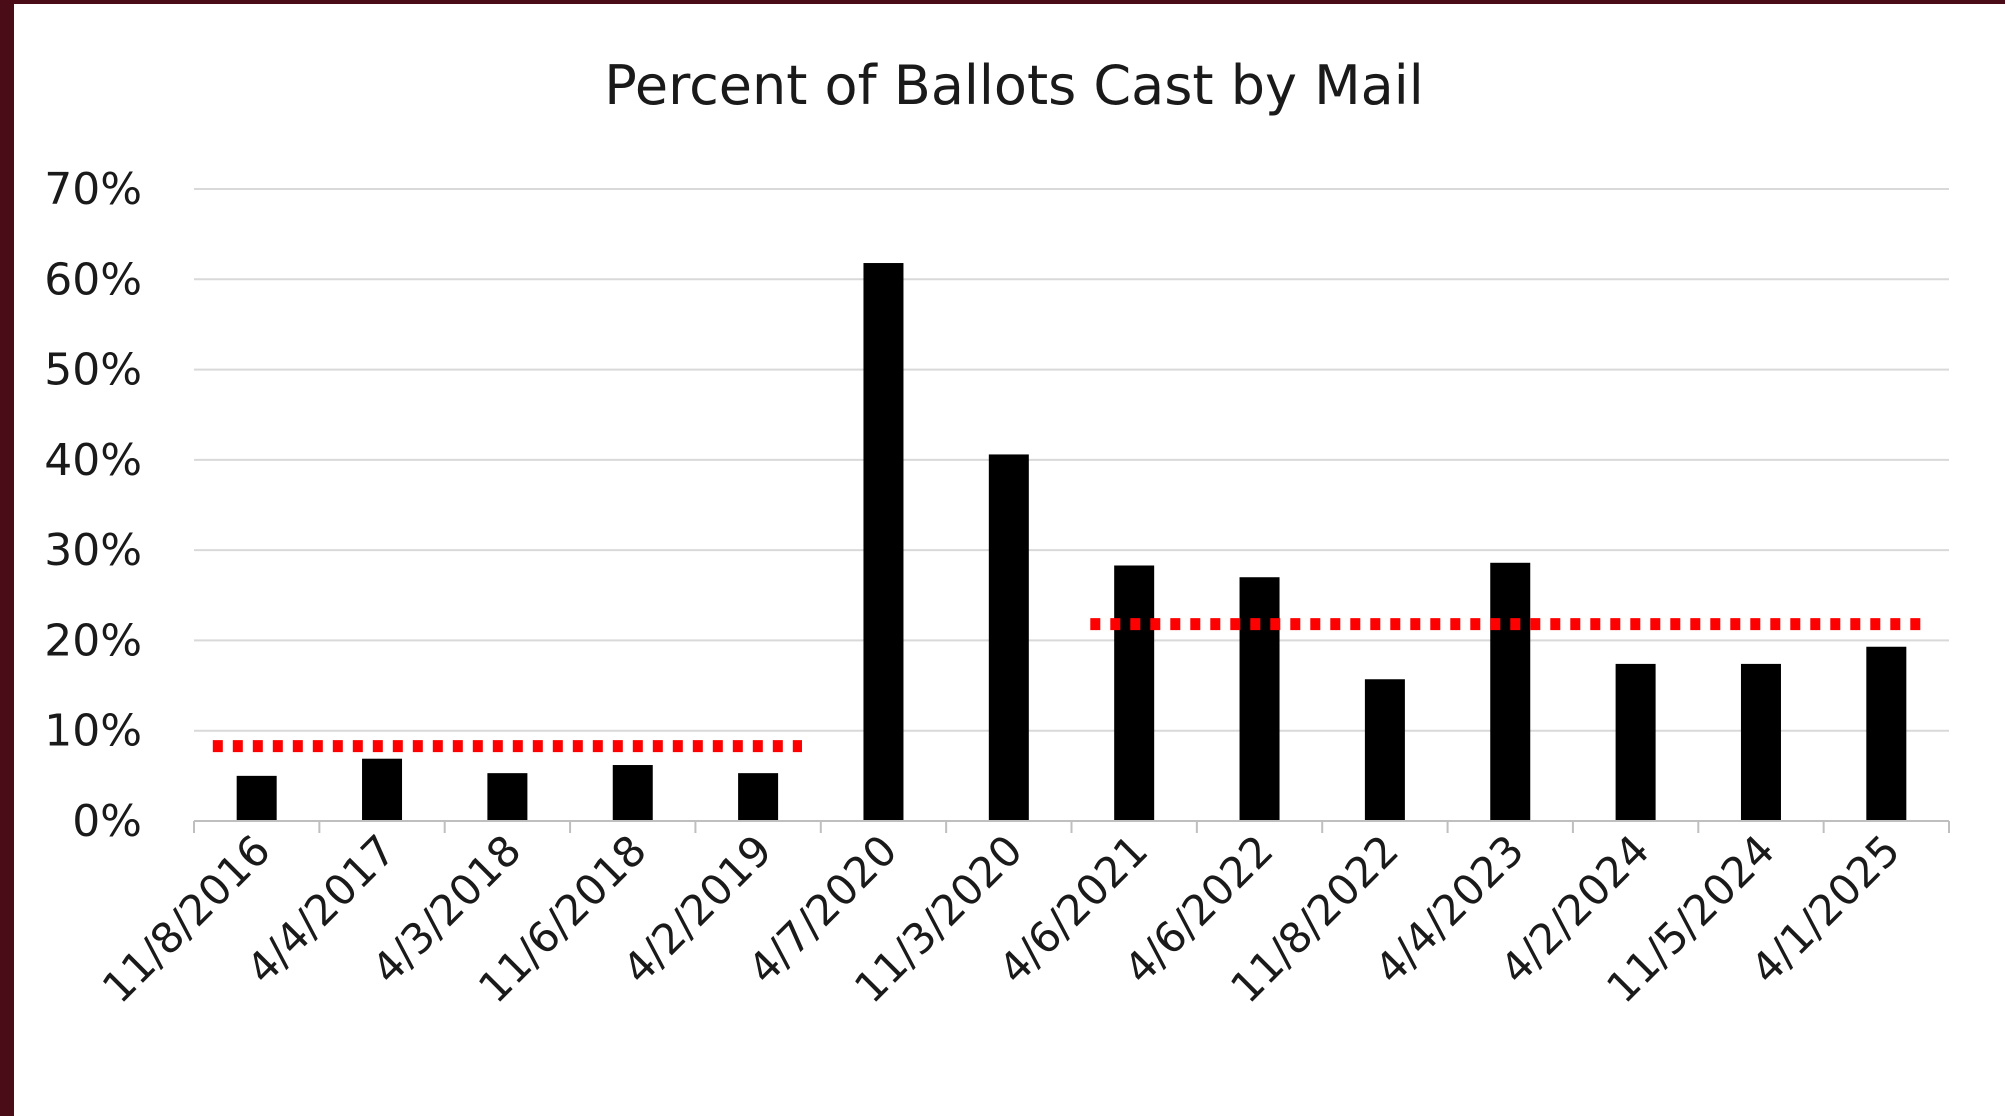 This screenshot has height=1116, width=2005. Describe the element at coordinates (1014, 85) in the screenshot. I see `chart-title: Percent of Ballots Cast by Mail` at that location.